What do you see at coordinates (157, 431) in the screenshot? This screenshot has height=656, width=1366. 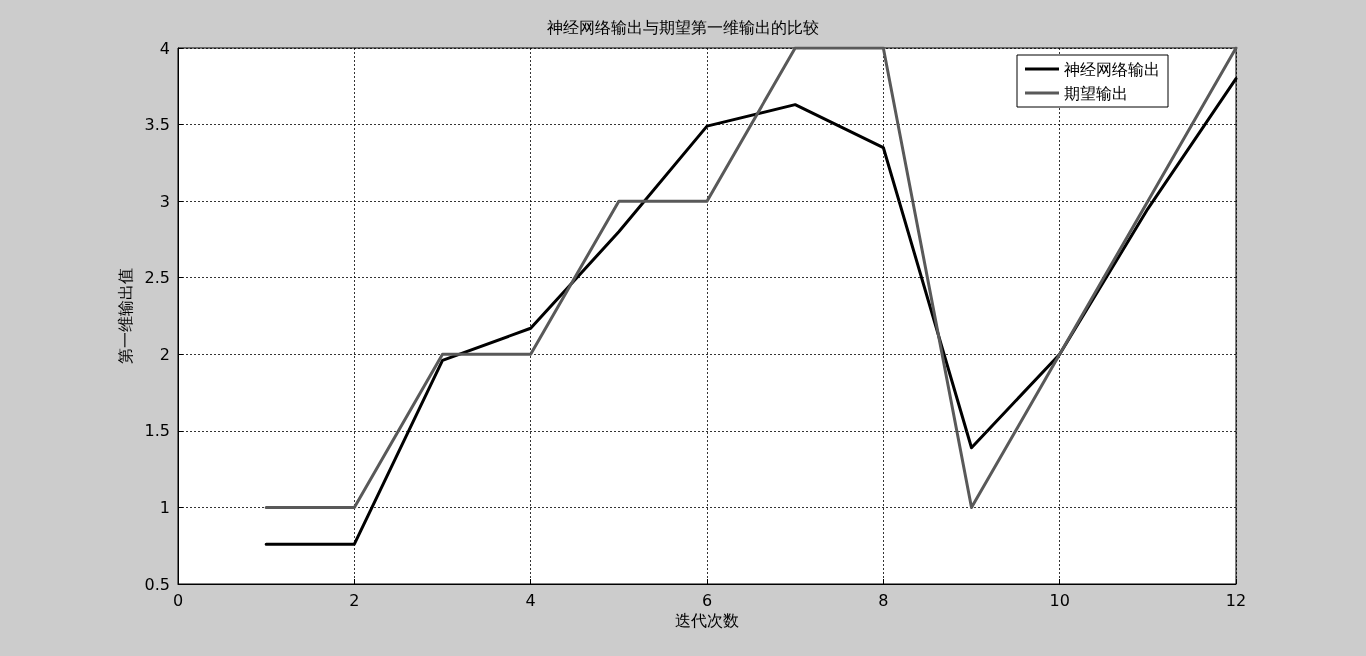 I see `y-tick-label: 1.5` at bounding box center [157, 431].